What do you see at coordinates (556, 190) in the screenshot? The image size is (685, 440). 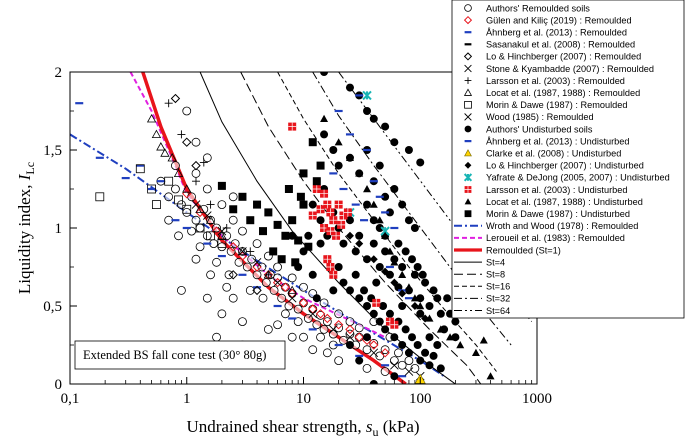 I see `legend-label: Larsson et al. (2003) : Undisturbed` at bounding box center [556, 190].